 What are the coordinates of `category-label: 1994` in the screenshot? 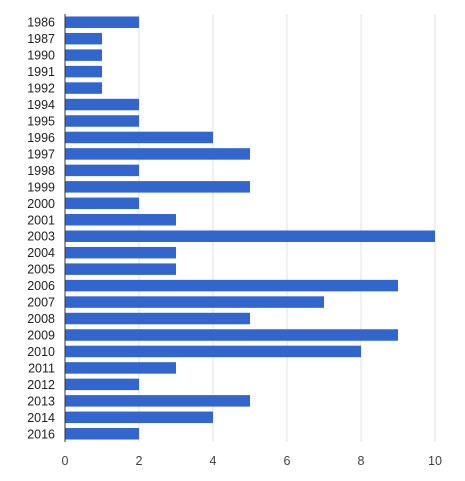 It's located at (41, 105).